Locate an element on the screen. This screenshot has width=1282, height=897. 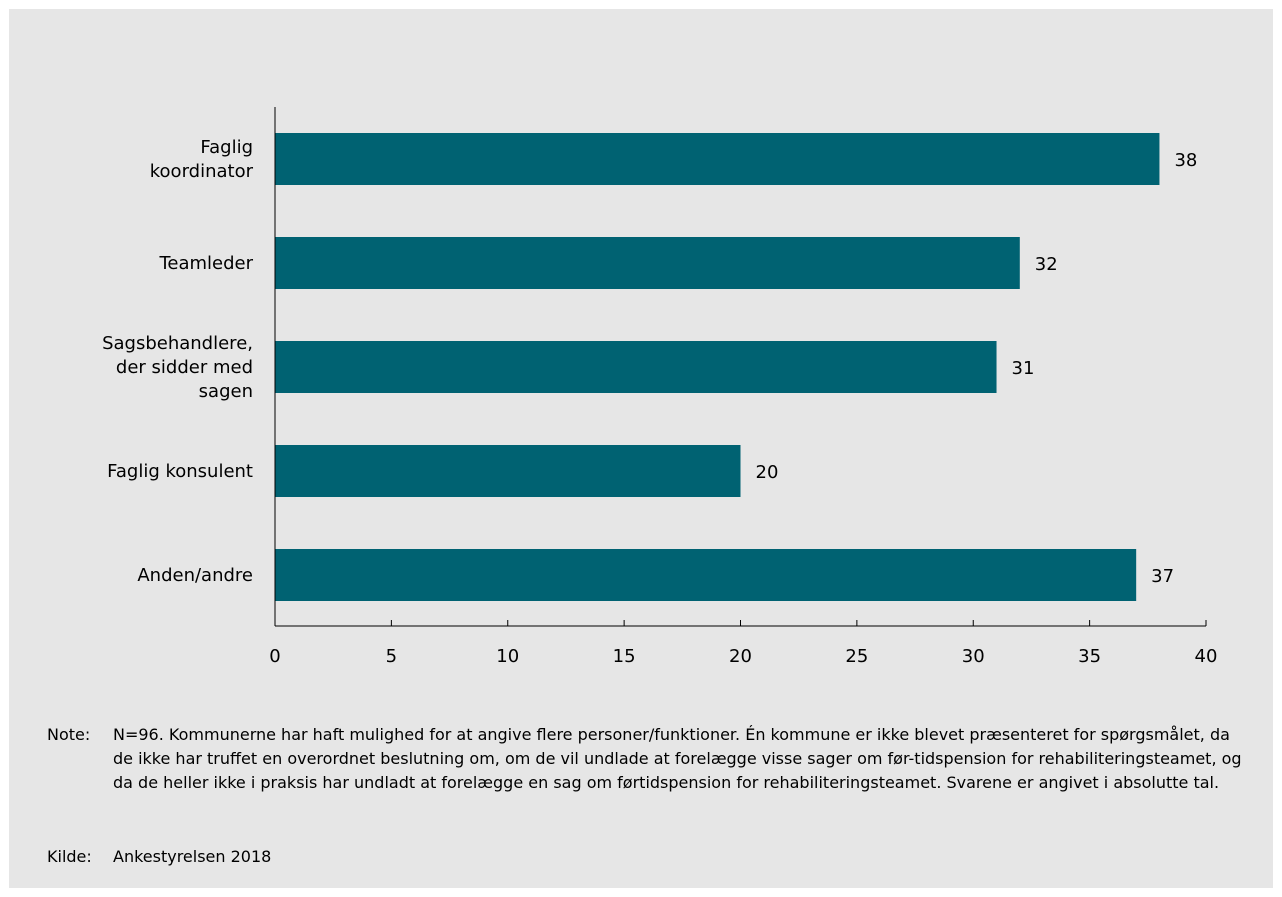
category-label-0-1: koordinator is located at coordinates (202, 171).